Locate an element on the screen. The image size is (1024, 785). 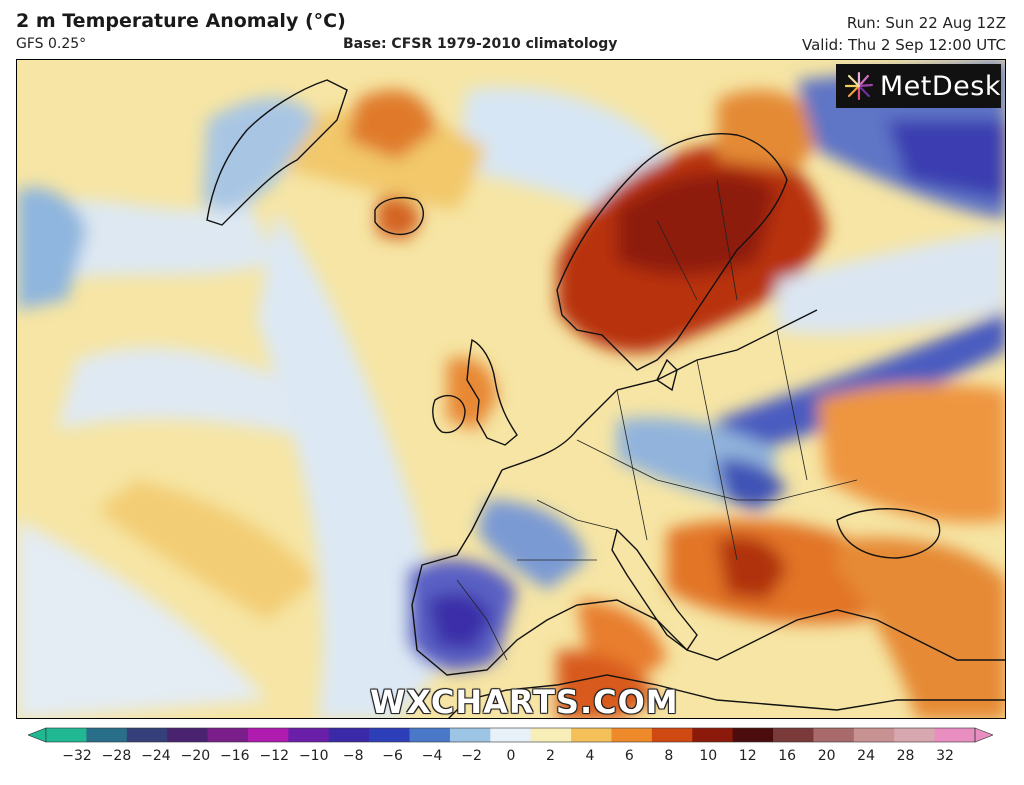
chart-title: 2 m Temperature Anomaly (°C) is located at coordinates (181, 21).